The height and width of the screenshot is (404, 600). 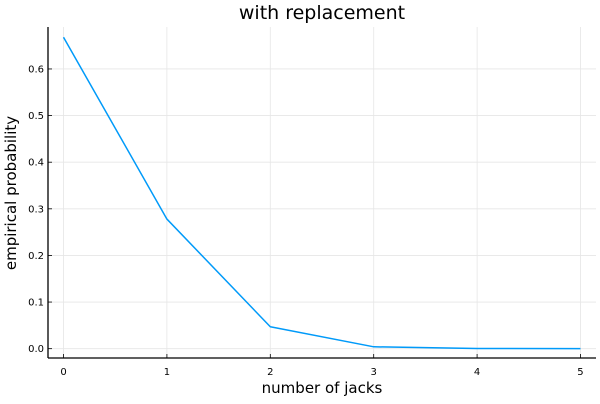 I want to click on y-axis-label: empirical probability, so click(x=11, y=193).